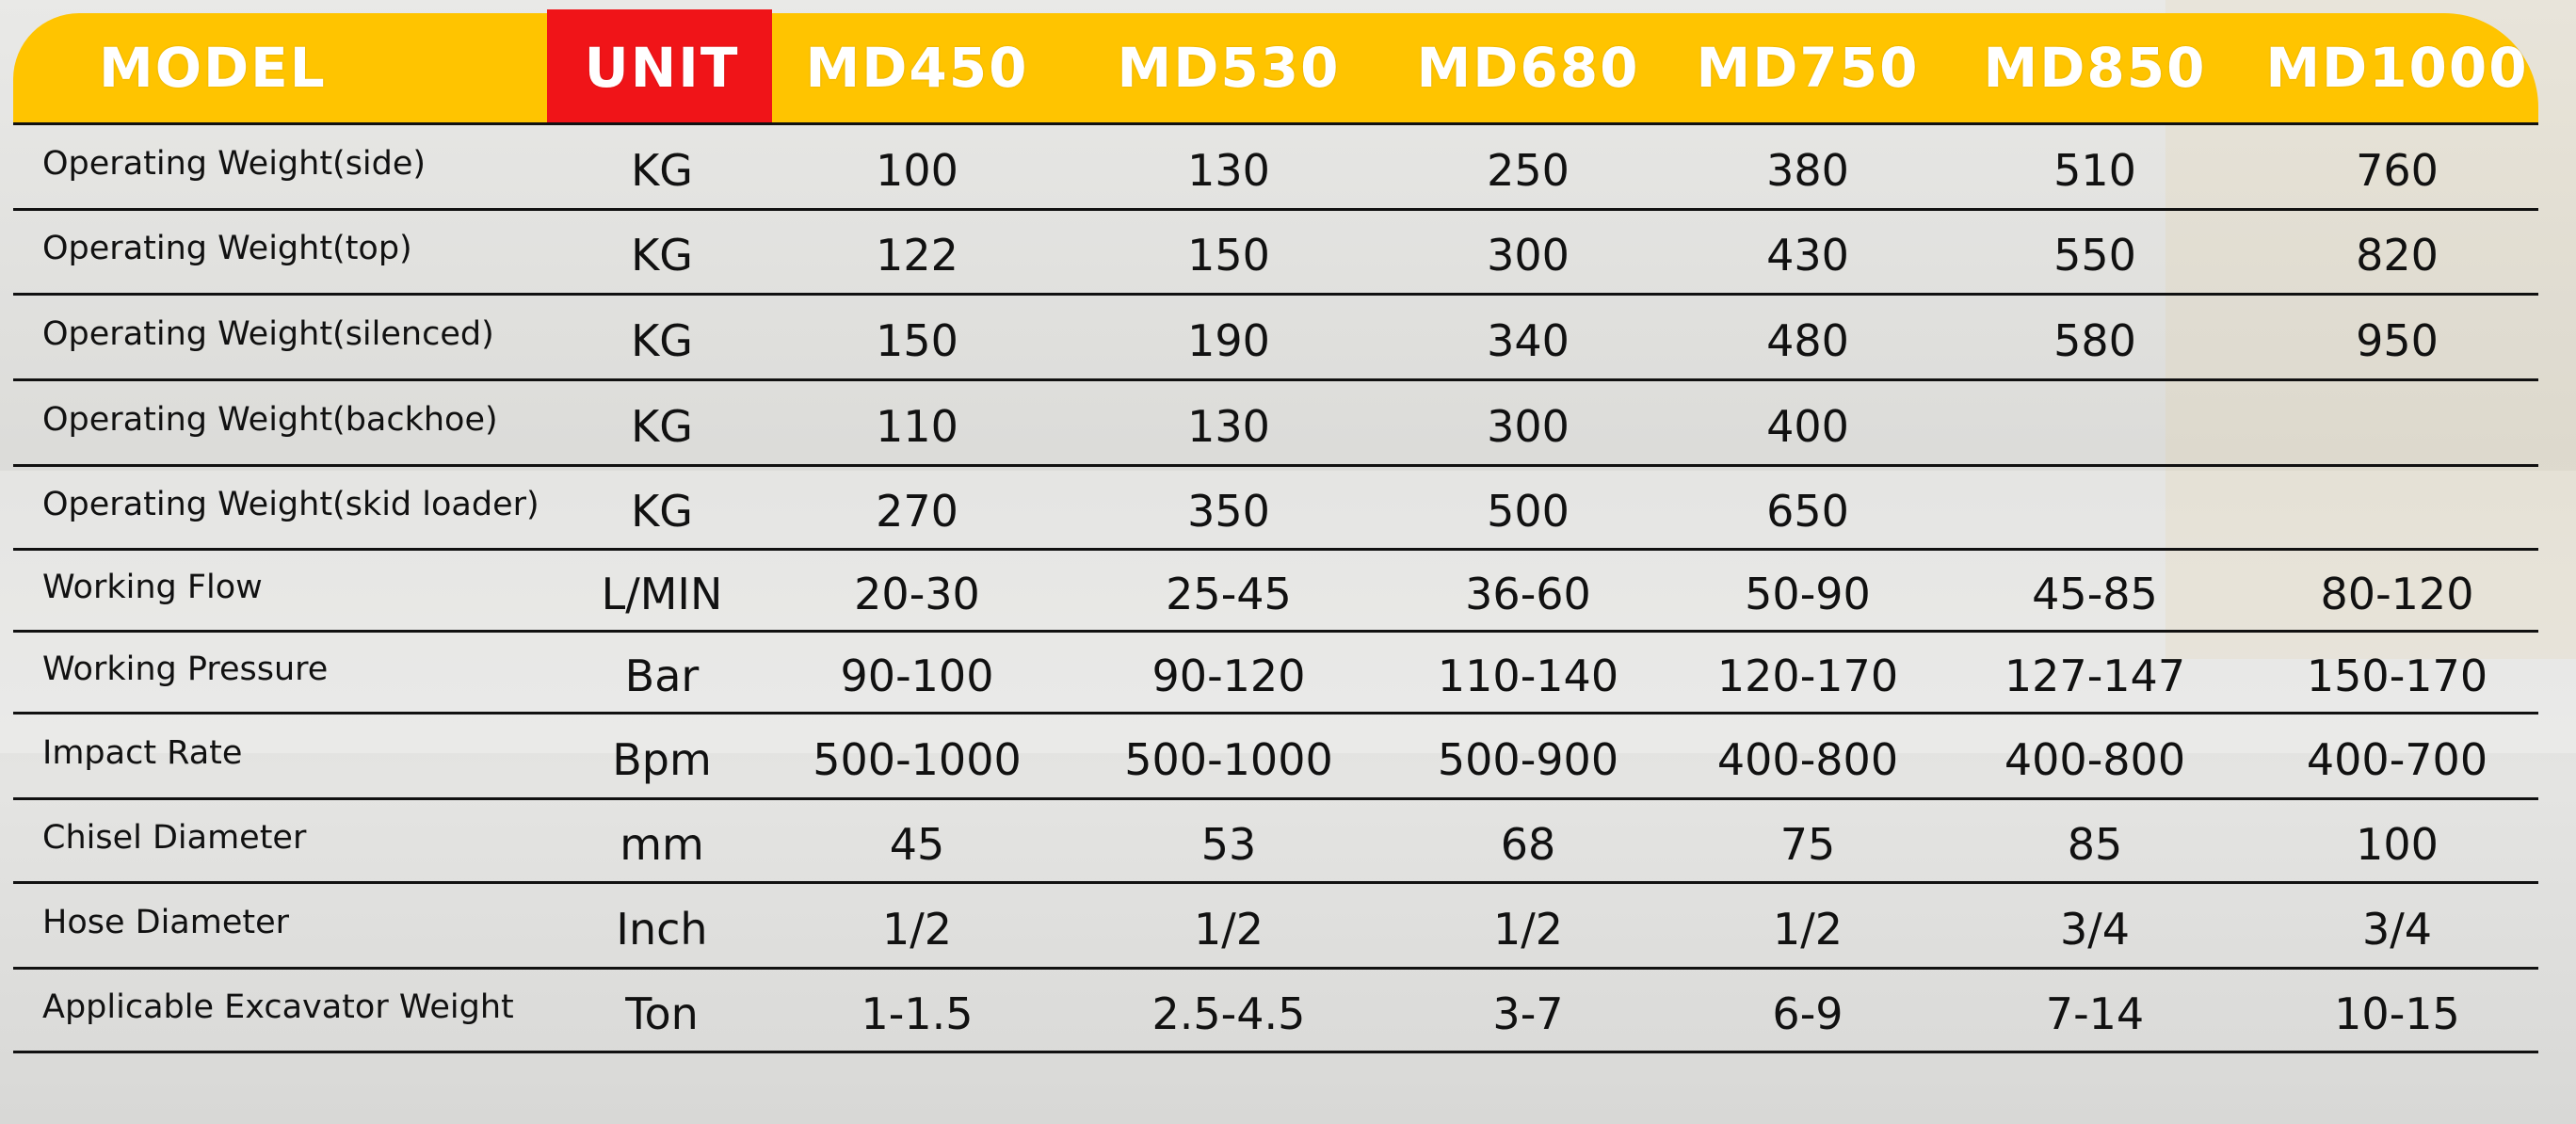 This screenshot has height=1124, width=2576. I want to click on row-label: Operating Weight(silenced), so click(268, 333).